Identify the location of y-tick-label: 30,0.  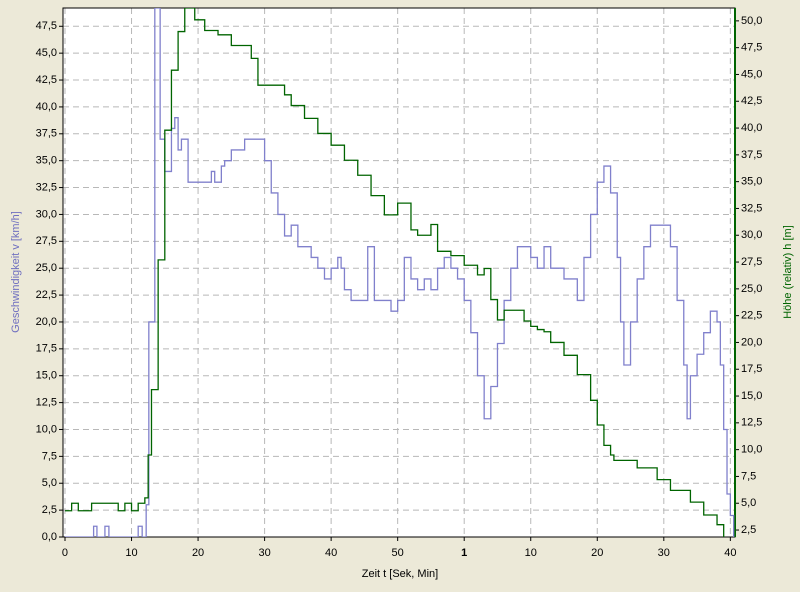
(46, 214).